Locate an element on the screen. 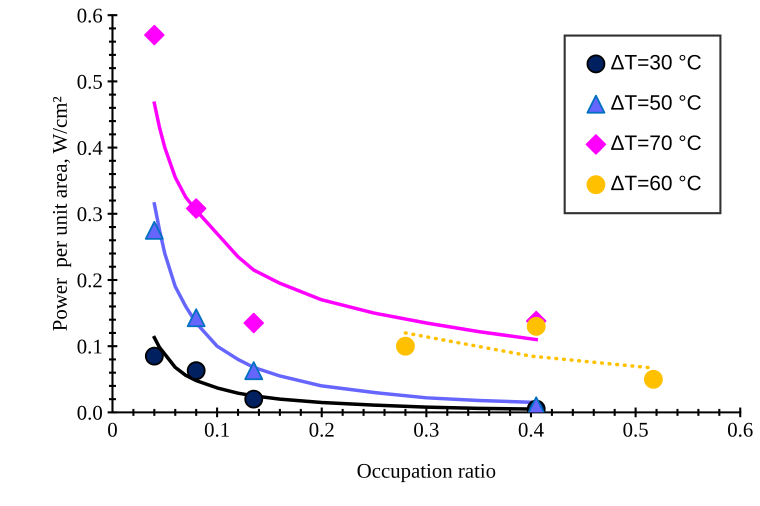  y-tick-label: 0.3 is located at coordinates (90, 214).